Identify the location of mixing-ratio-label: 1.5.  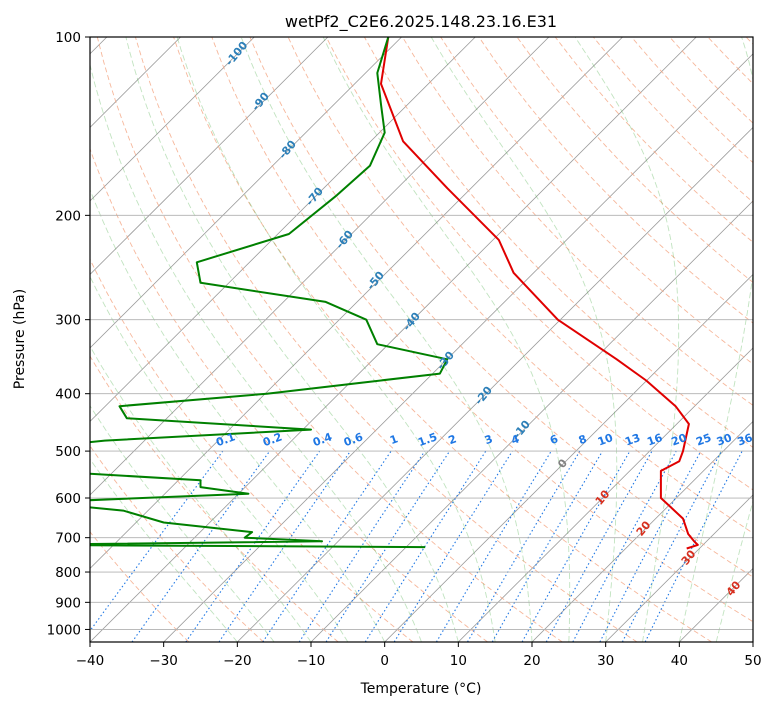
(427, 439).